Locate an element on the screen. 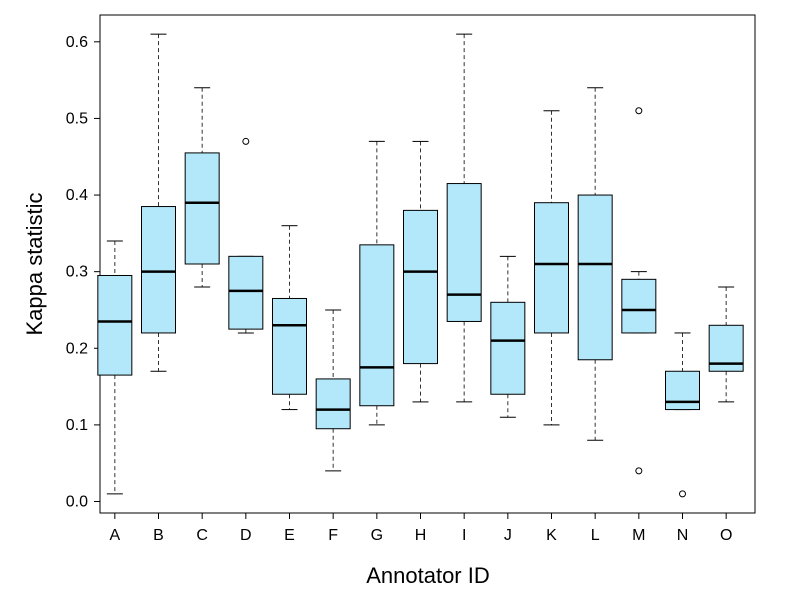  box-a is located at coordinates (115, 367).